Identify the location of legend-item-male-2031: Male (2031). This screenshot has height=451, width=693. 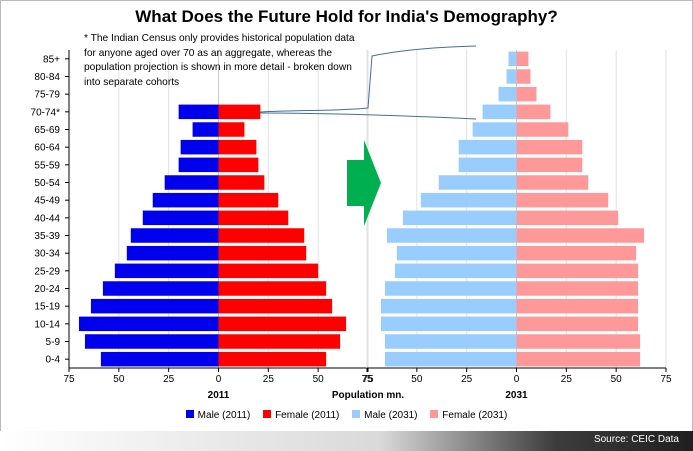
(385, 415).